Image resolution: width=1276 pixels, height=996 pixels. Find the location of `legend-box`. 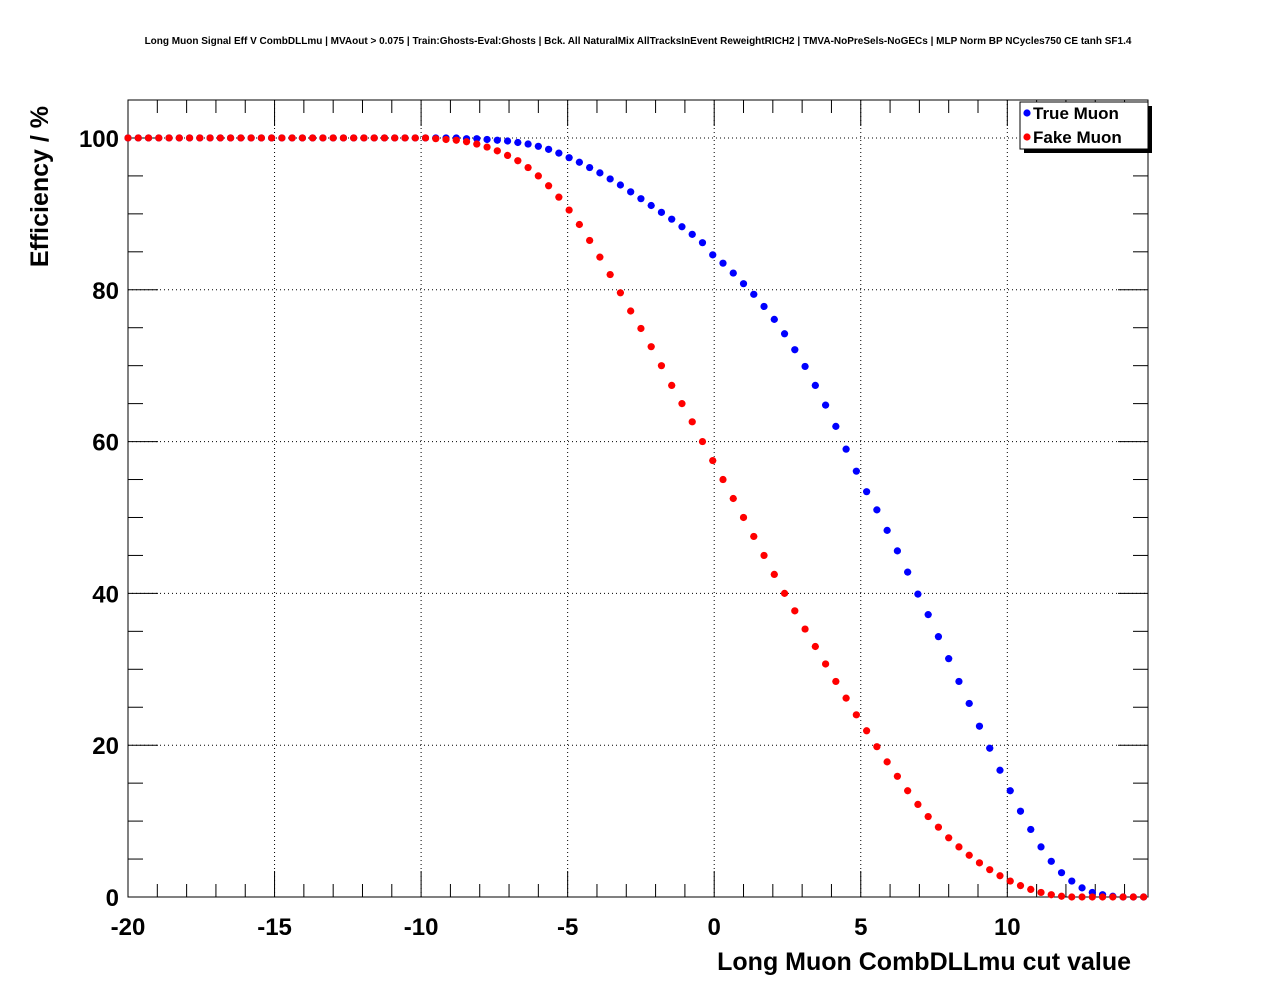

legend-box is located at coordinates (1084, 125).